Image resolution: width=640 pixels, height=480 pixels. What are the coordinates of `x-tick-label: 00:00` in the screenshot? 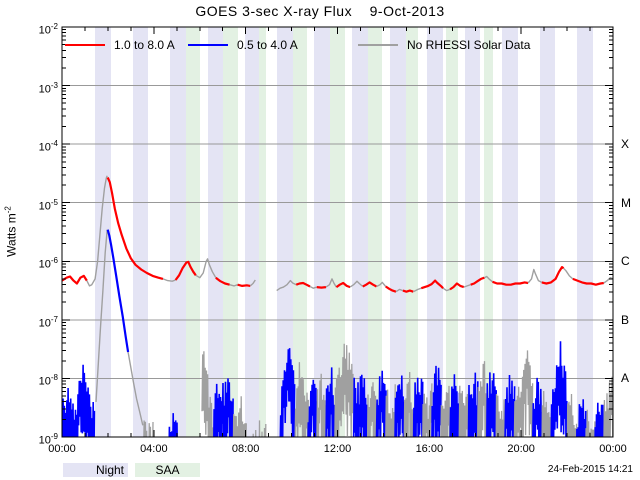 It's located at (613, 449).